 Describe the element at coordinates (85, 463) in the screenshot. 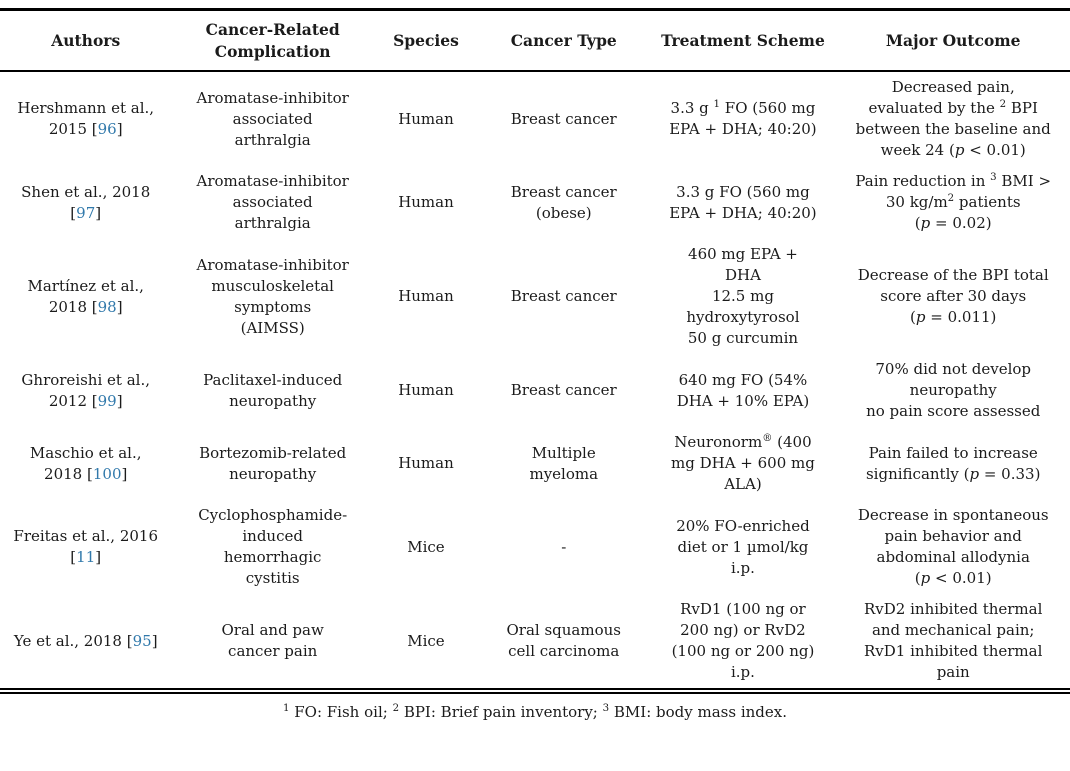

I see `cell-authors: Maschio et al., 2018 [100]` at that location.